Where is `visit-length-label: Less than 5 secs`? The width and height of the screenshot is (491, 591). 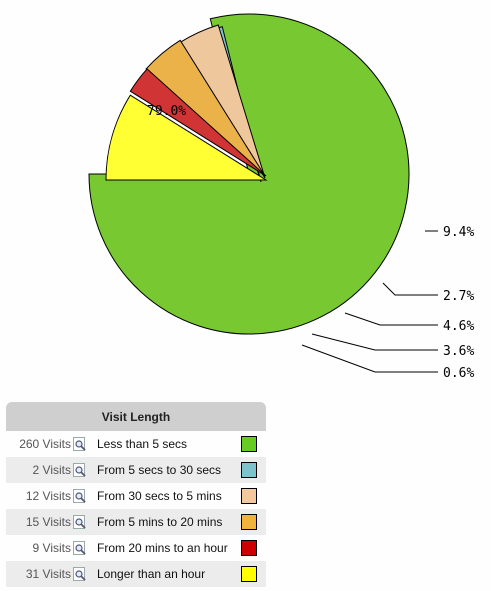
visit-length-label: Less than 5 secs is located at coordinates (142, 444).